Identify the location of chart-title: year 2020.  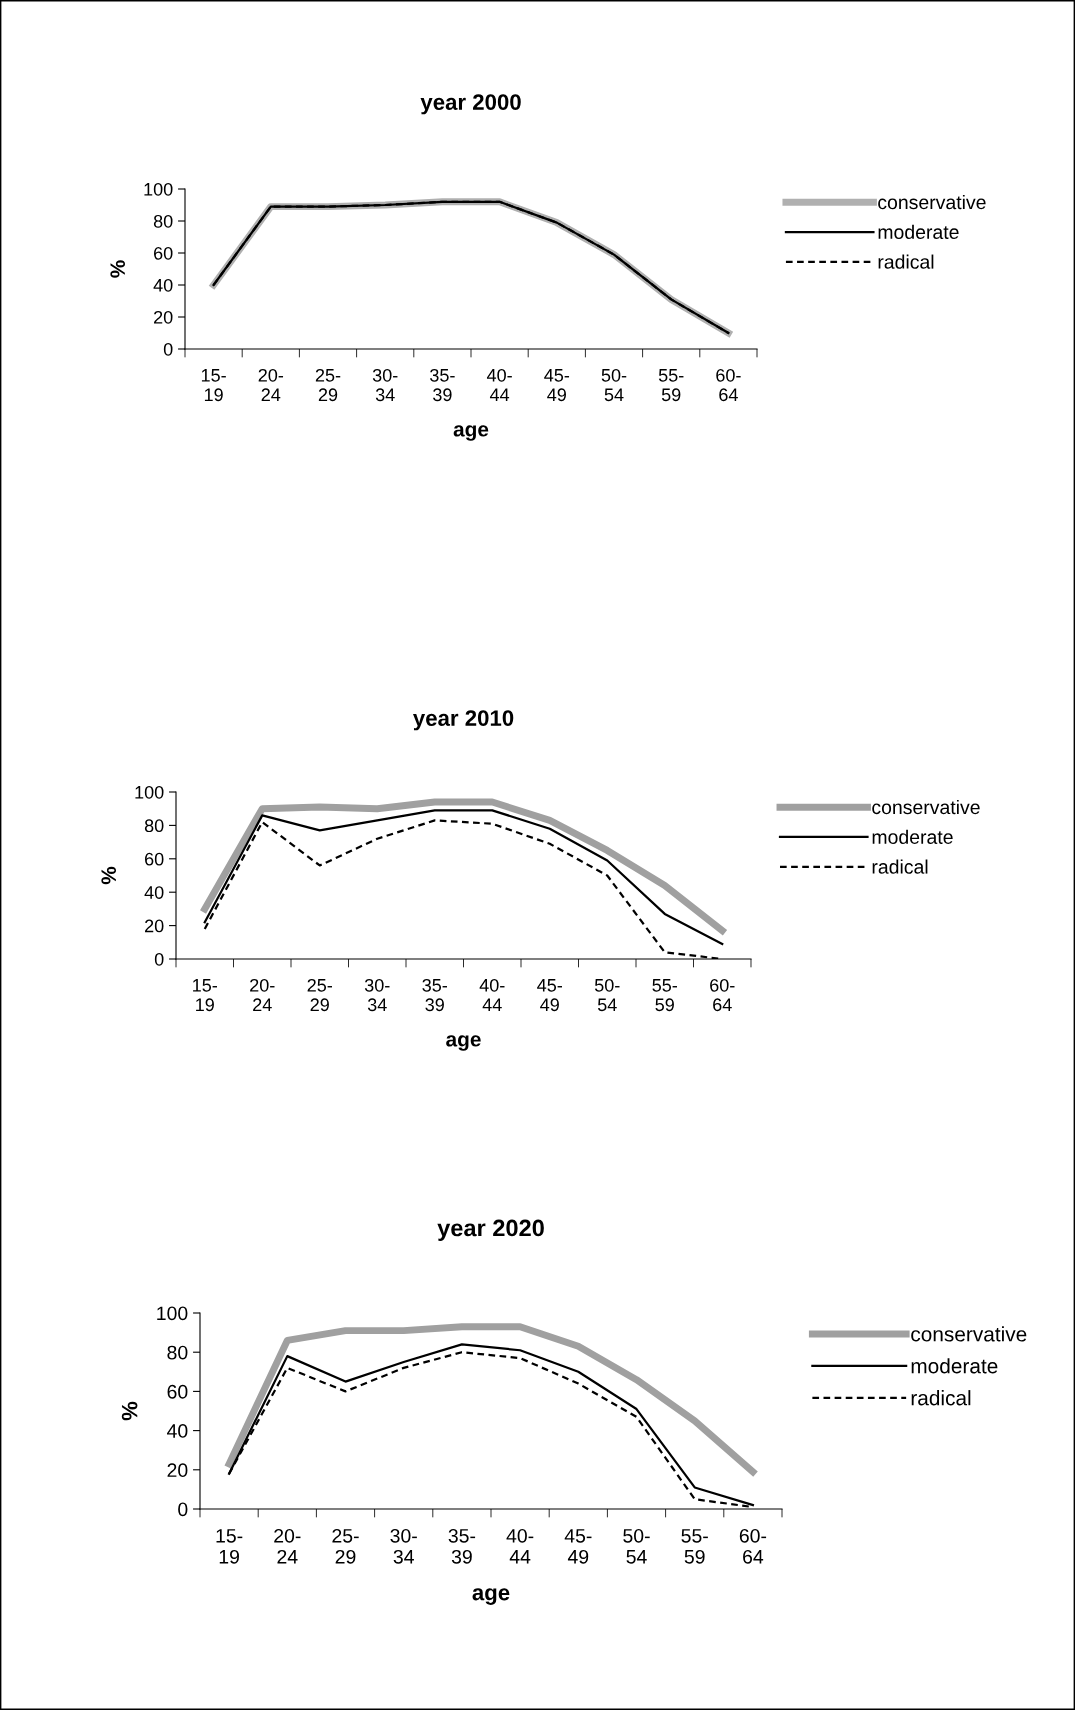
(490, 1230).